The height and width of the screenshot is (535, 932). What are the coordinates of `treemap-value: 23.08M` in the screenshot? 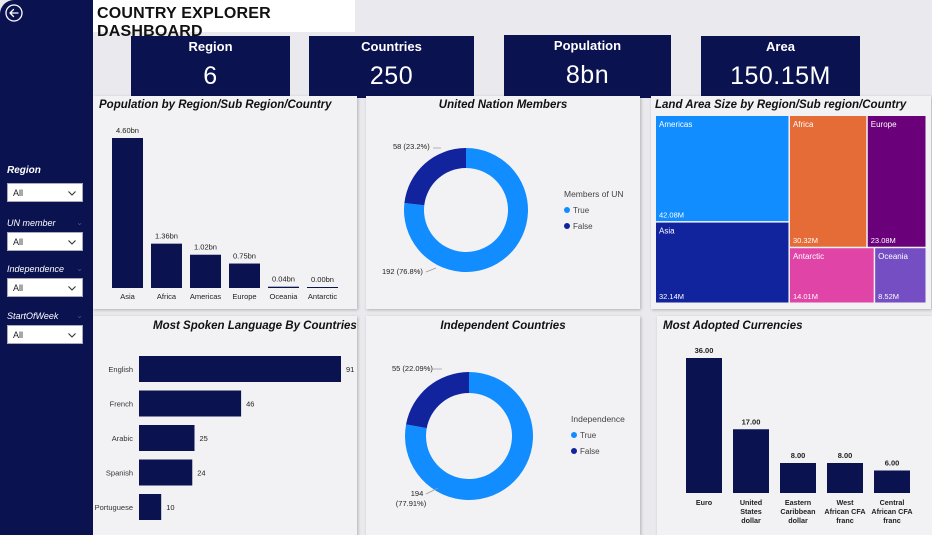 It's located at (883, 240).